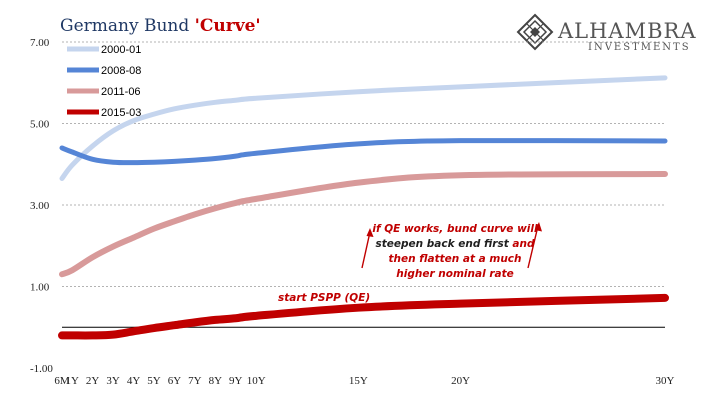 The height and width of the screenshot is (401, 705). I want to click on annotation-text: if QE works, bund curve will, so click(455, 229).